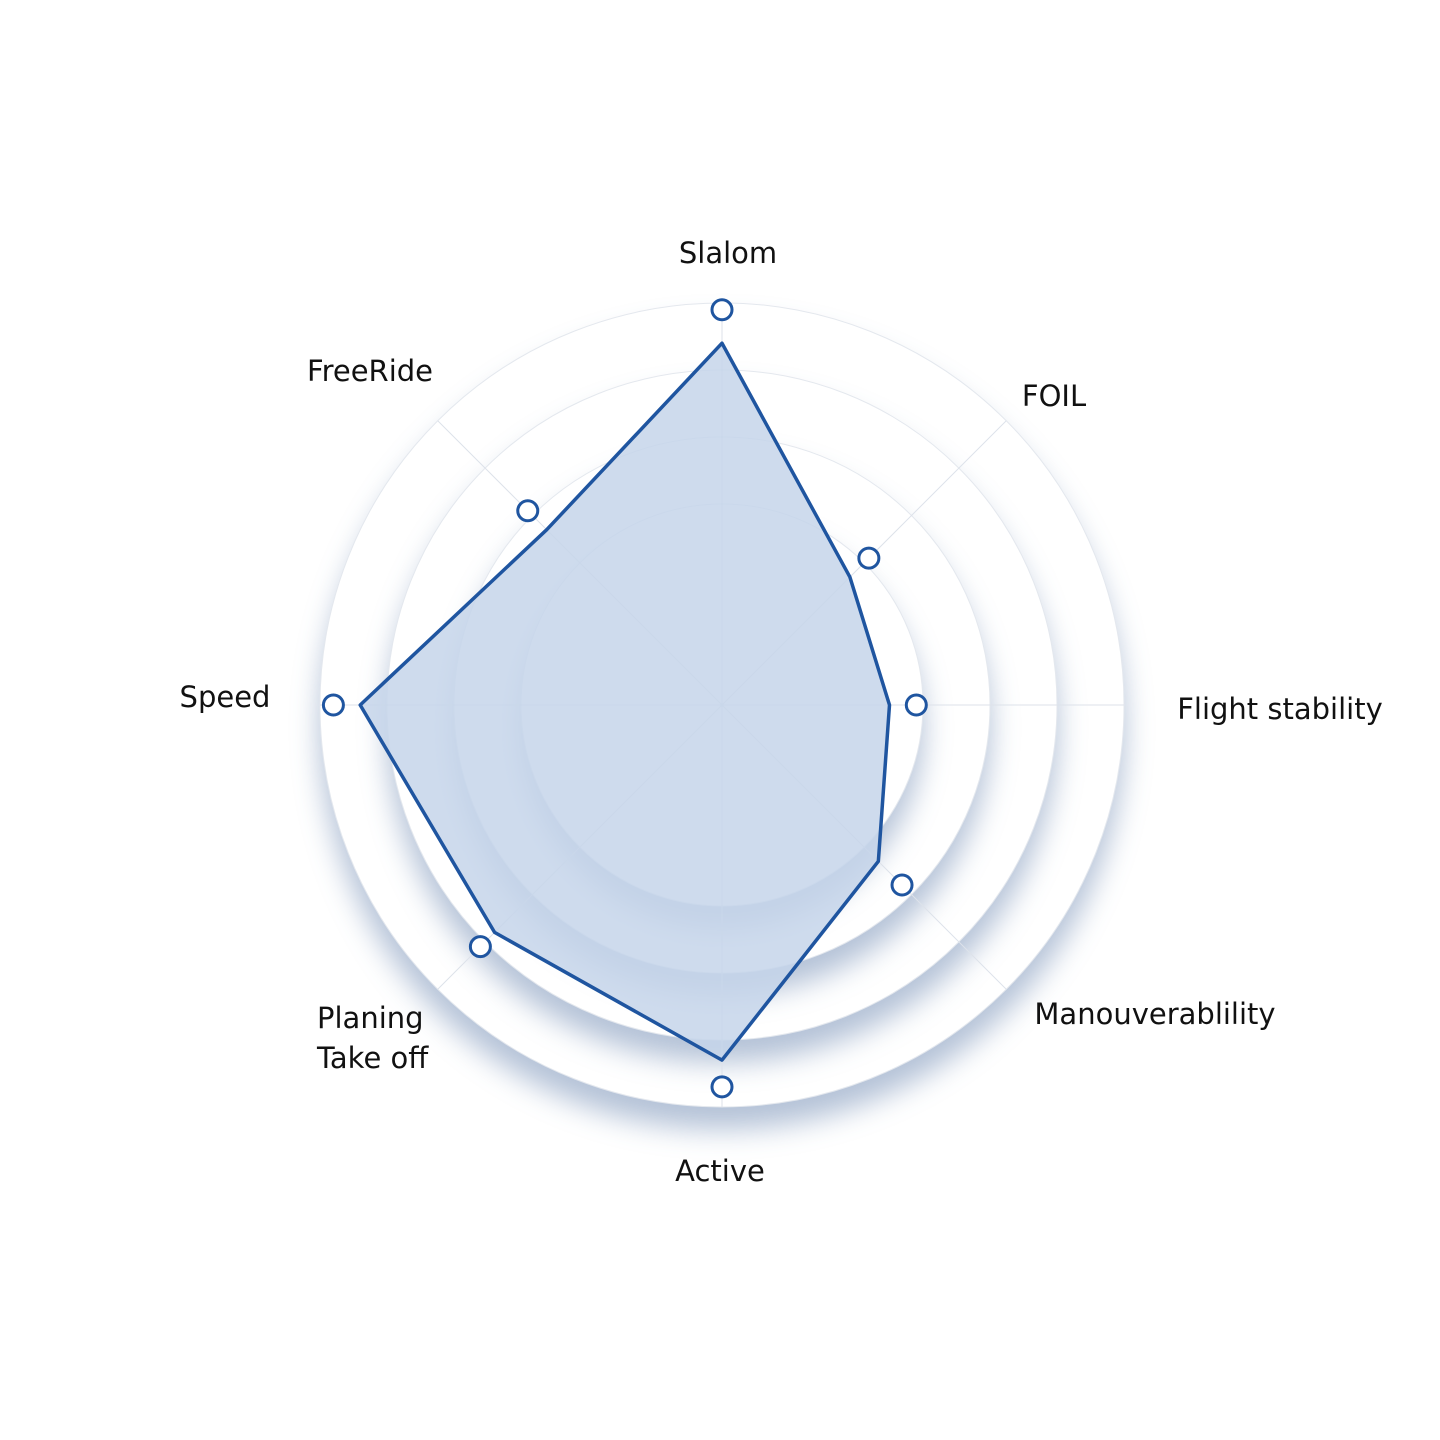 This screenshot has height=1440, width=1440. What do you see at coordinates (1054, 396) in the screenshot?
I see `axis-label: FOIL` at bounding box center [1054, 396].